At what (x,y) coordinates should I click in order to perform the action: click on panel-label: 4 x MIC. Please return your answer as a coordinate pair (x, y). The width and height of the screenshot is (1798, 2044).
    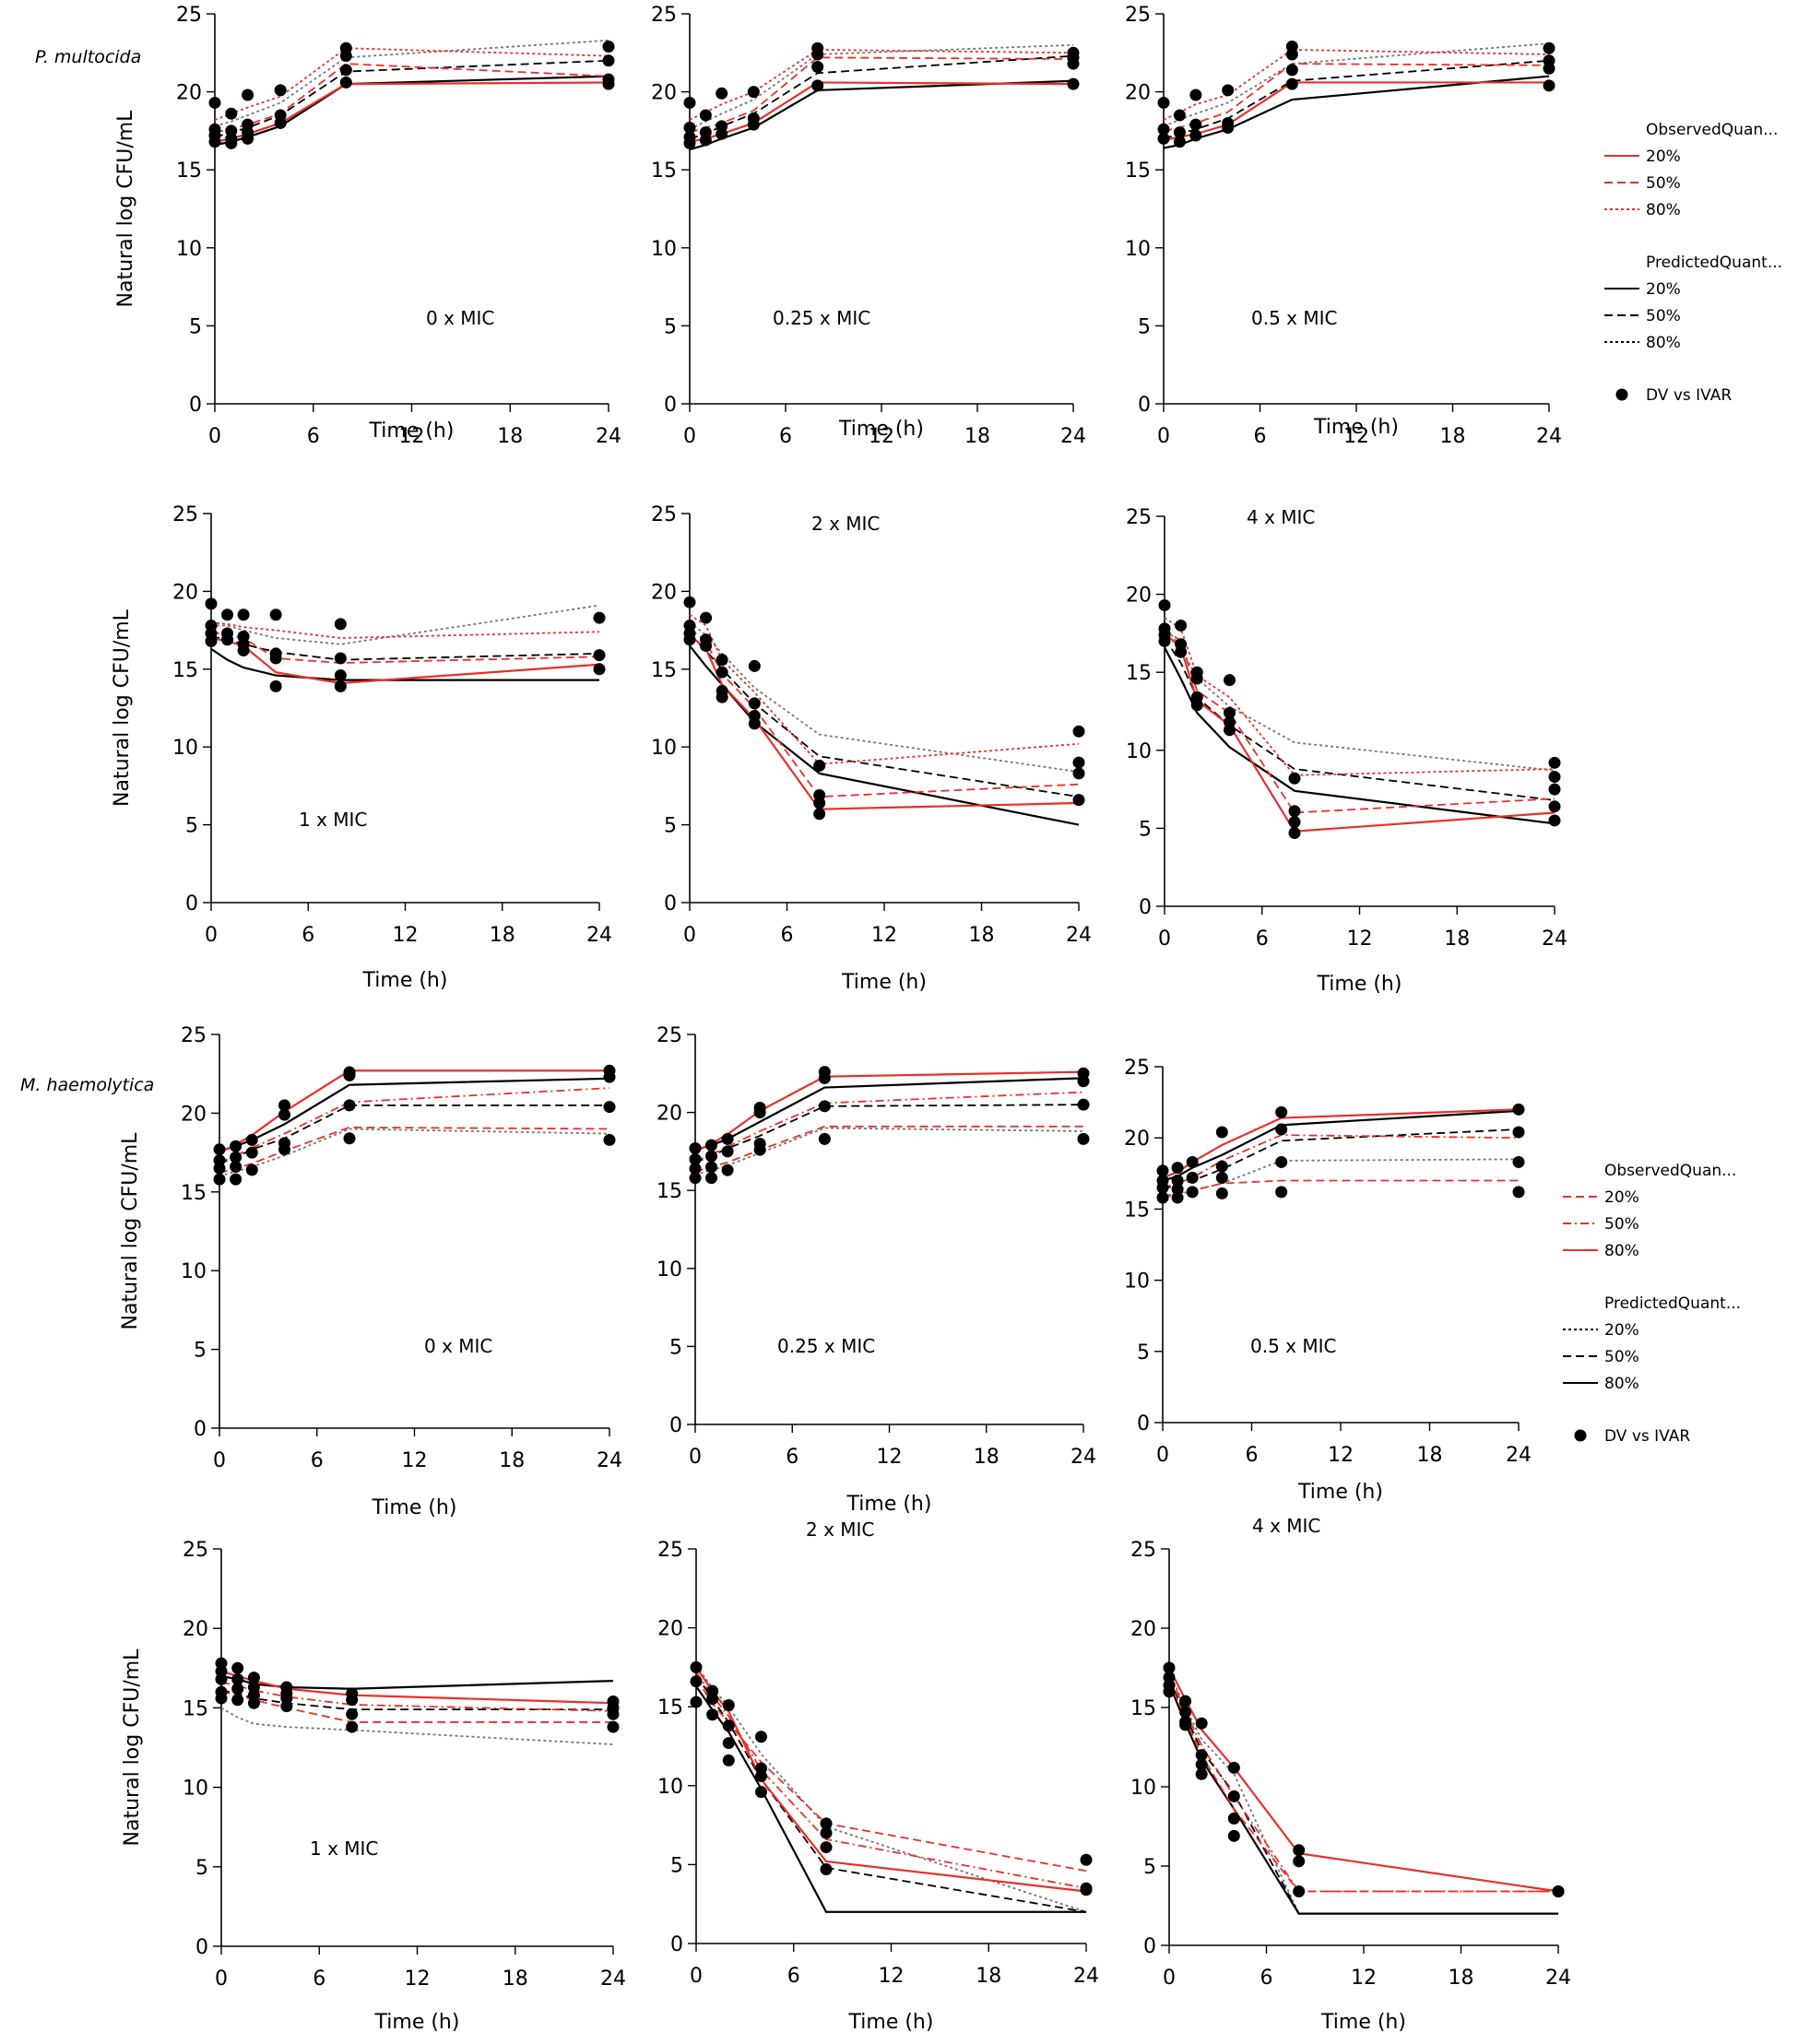
    Looking at the image, I should click on (1286, 1526).